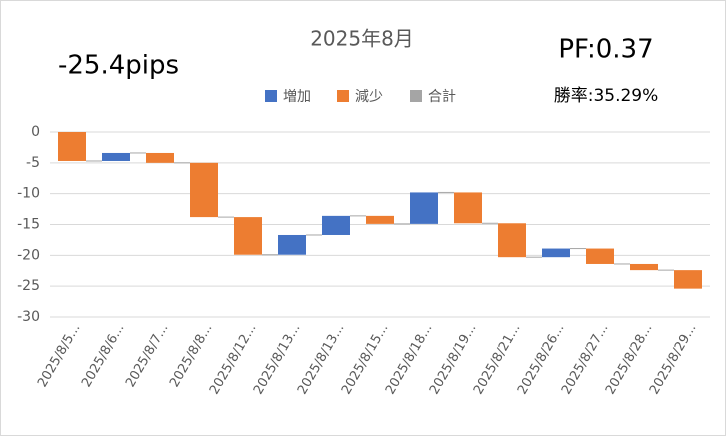 The image size is (726, 436). What do you see at coordinates (118, 66) in the screenshot?
I see `total-annotation: -25.4pips` at bounding box center [118, 66].